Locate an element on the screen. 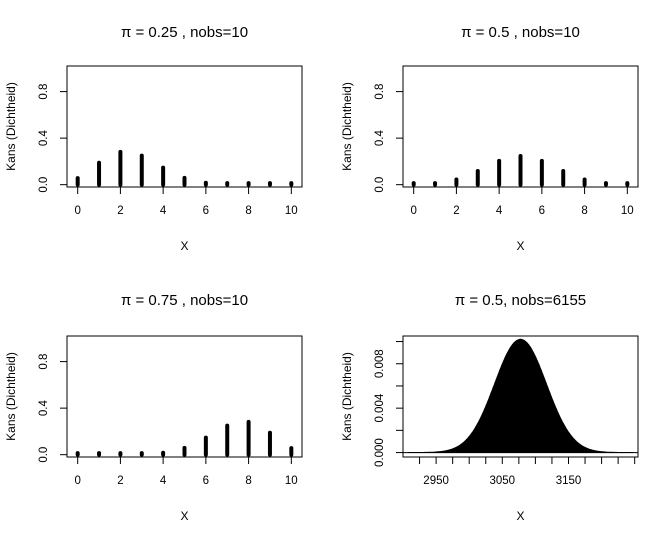  x-tick-label: 3150 is located at coordinates (569, 481).